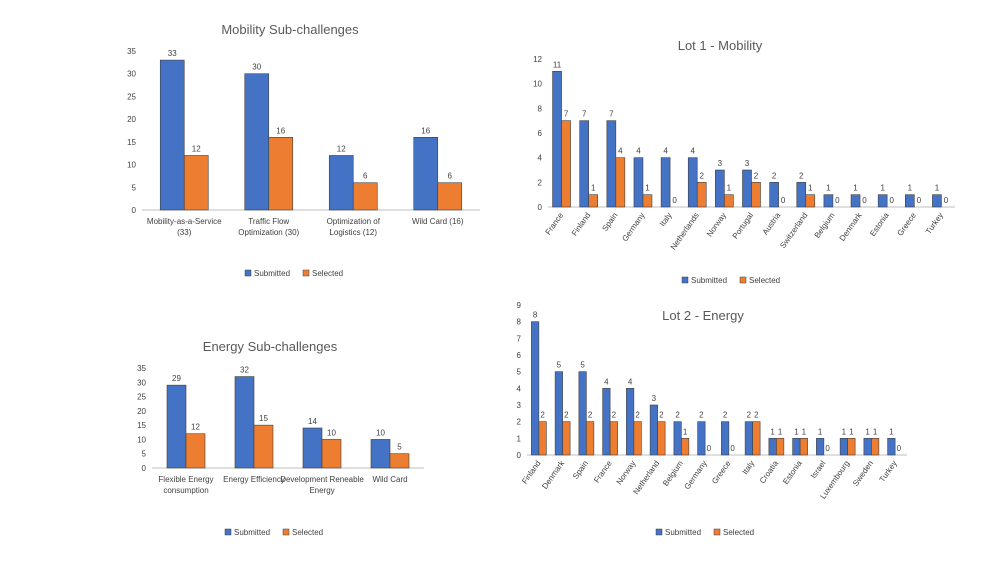 Image resolution: width=1000 pixels, height=563 pixels. I want to click on data-label: 29, so click(176, 378).